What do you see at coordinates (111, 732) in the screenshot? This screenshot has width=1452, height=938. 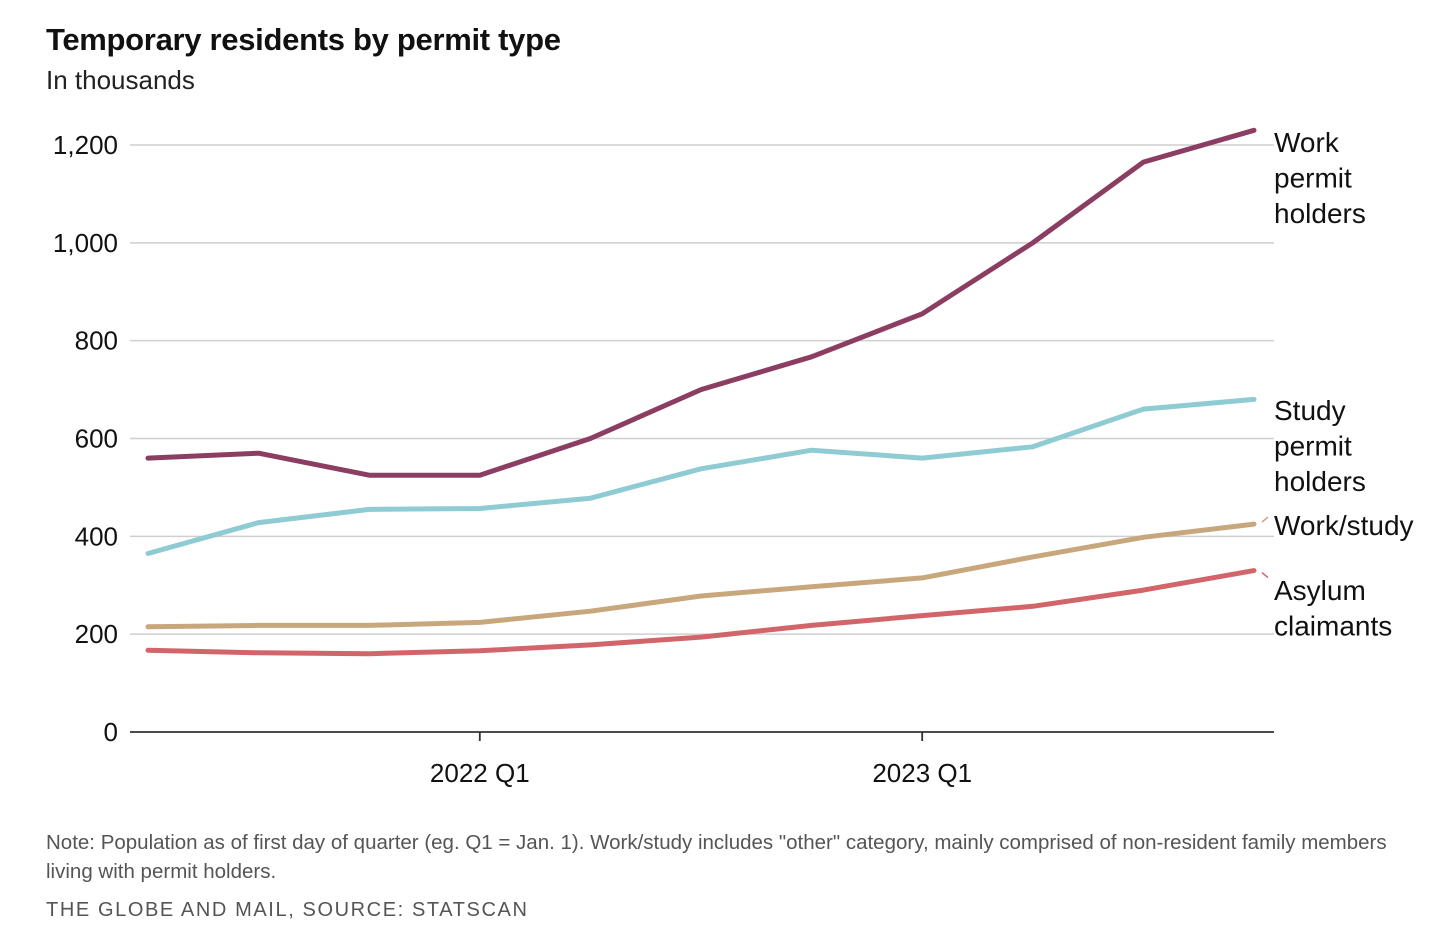 I see `y-tick-label: 0` at bounding box center [111, 732].